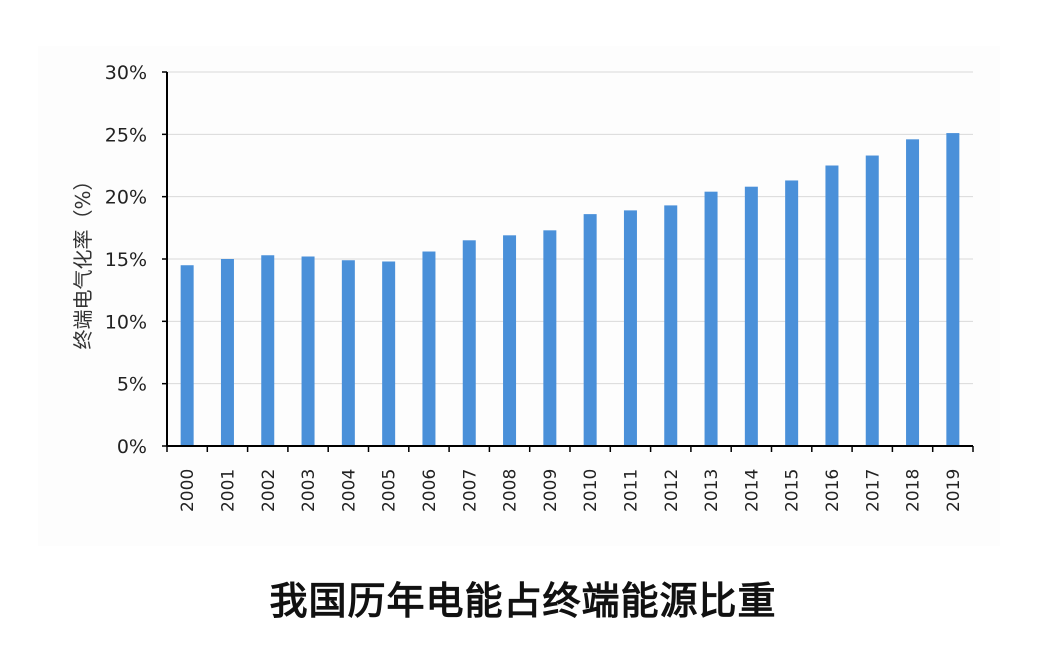 The image size is (1046, 672). Describe the element at coordinates (126, 135) in the screenshot. I see `y-tick-label: 25%` at that location.